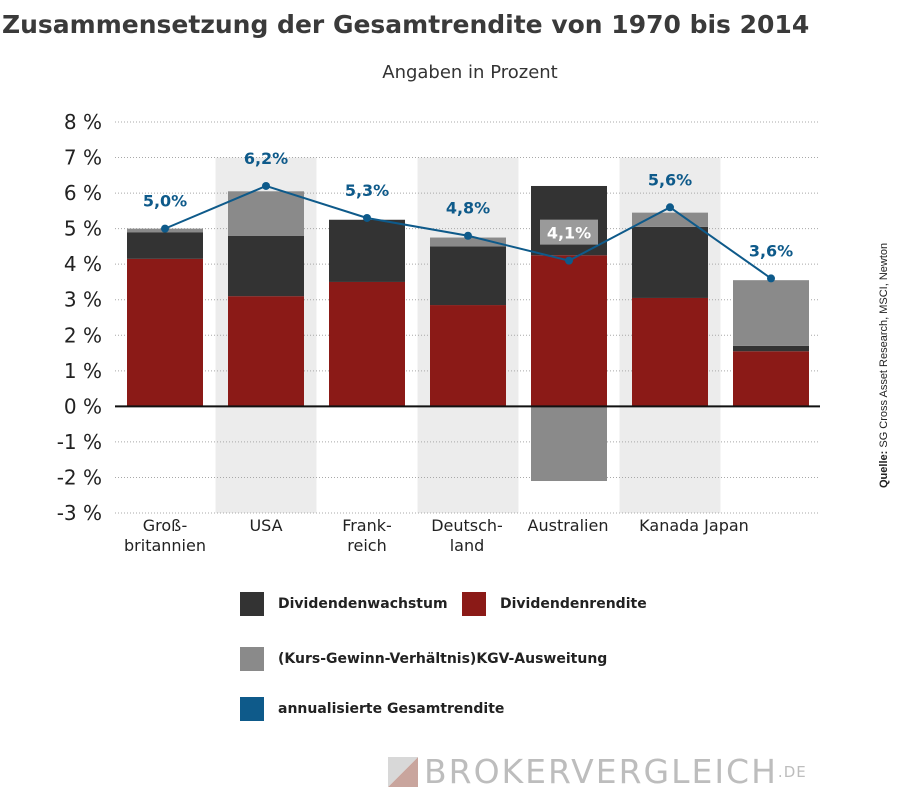  What do you see at coordinates (165, 201) in the screenshot?
I see `data-label: 5,0%` at bounding box center [165, 201].